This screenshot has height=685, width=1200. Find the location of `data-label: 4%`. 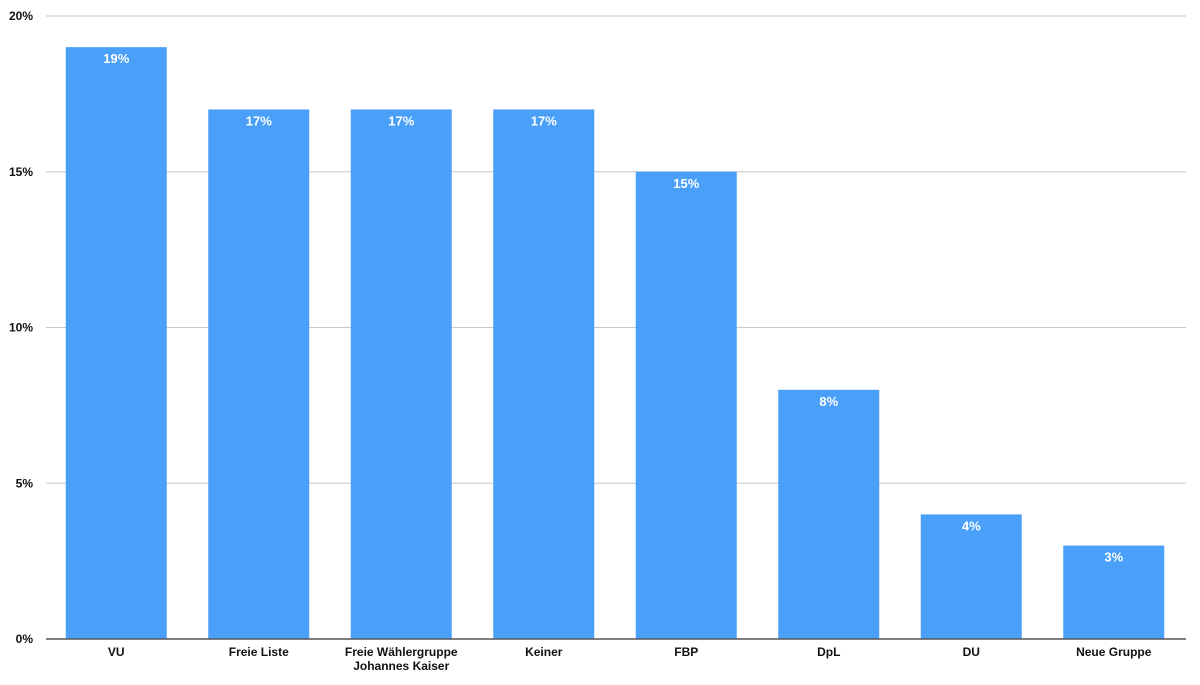

data-label: 4% is located at coordinates (971, 525).